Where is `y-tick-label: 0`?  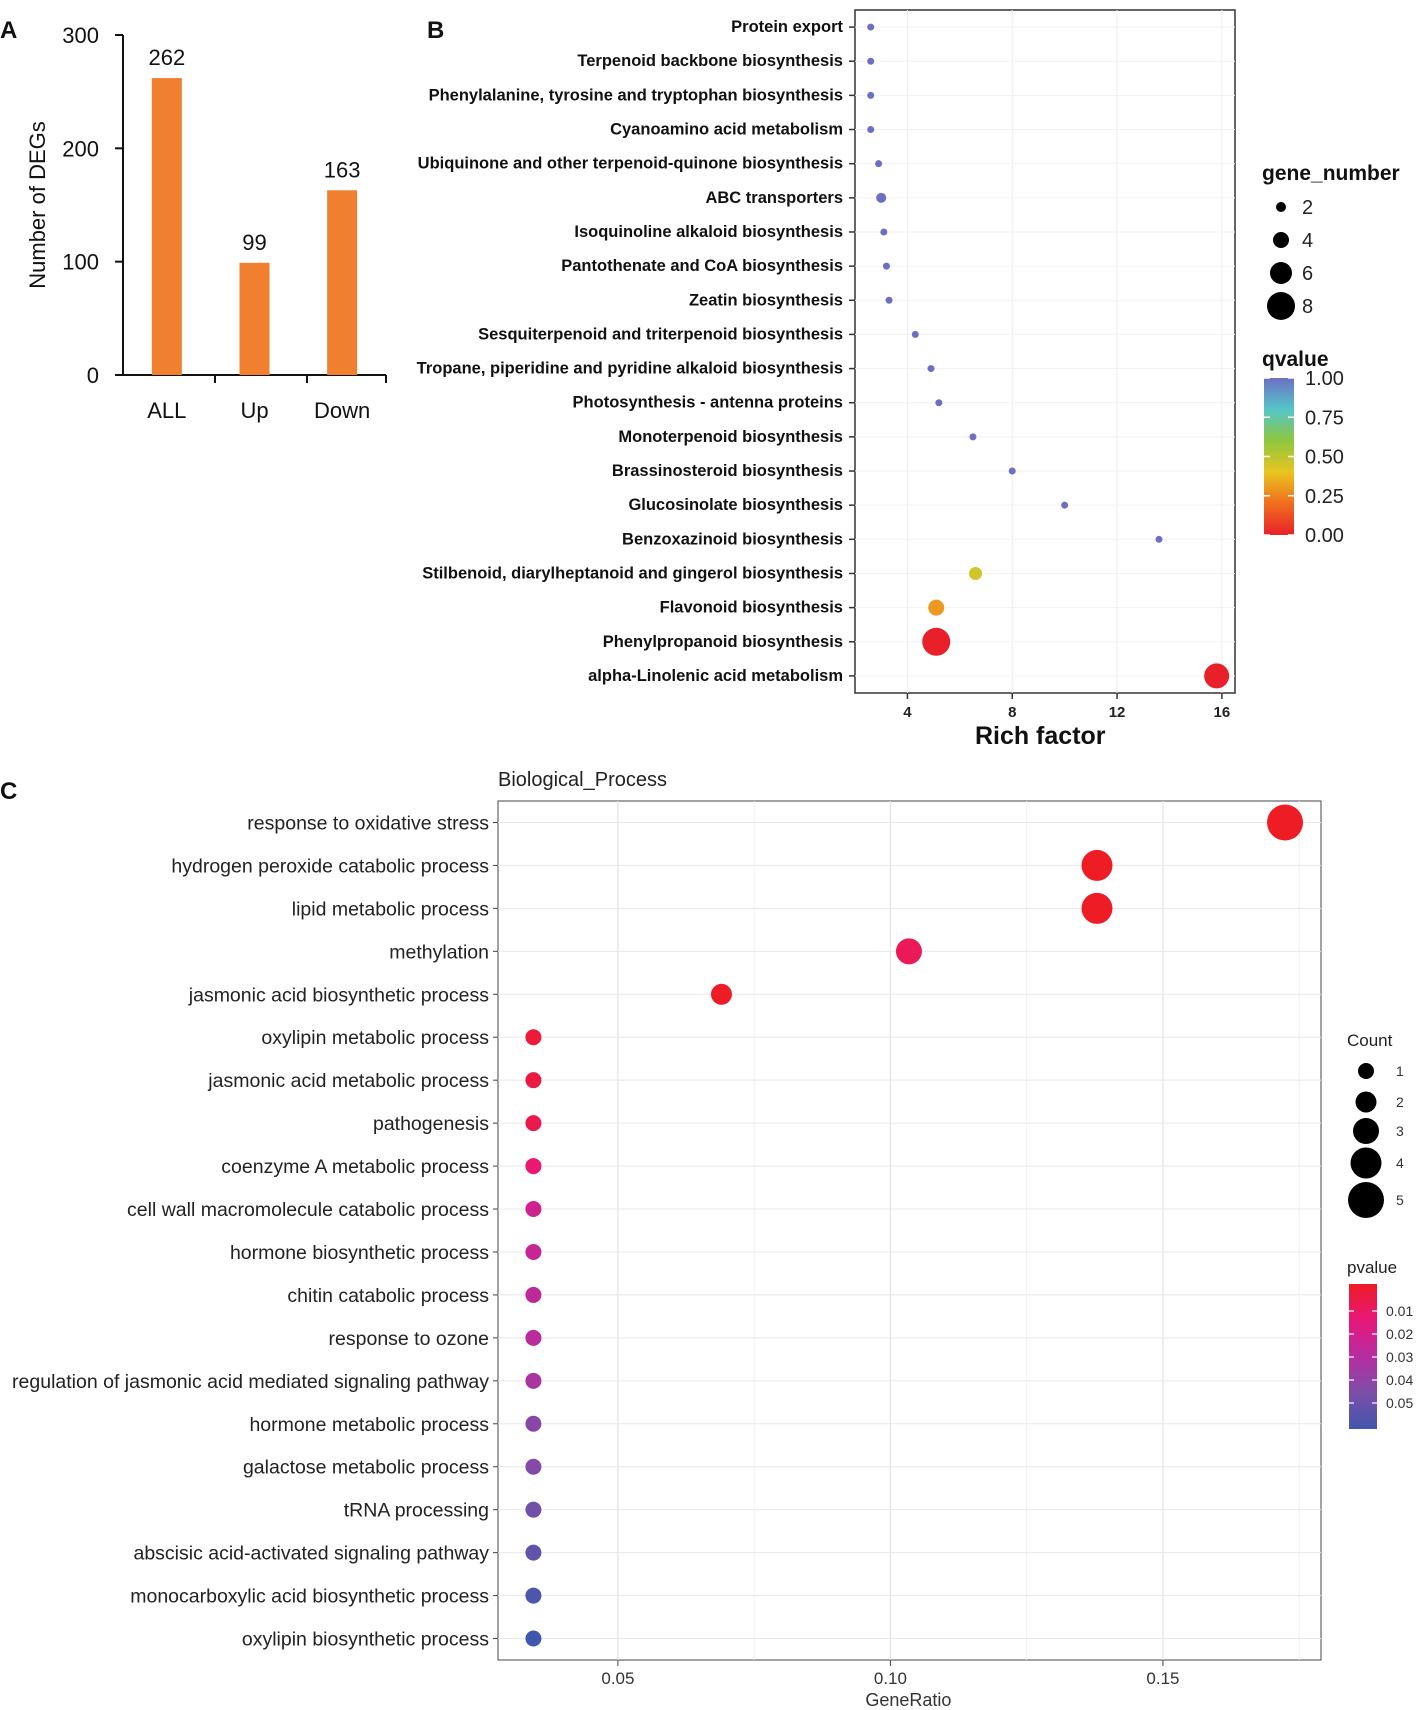 y-tick-label: 0 is located at coordinates (93, 375).